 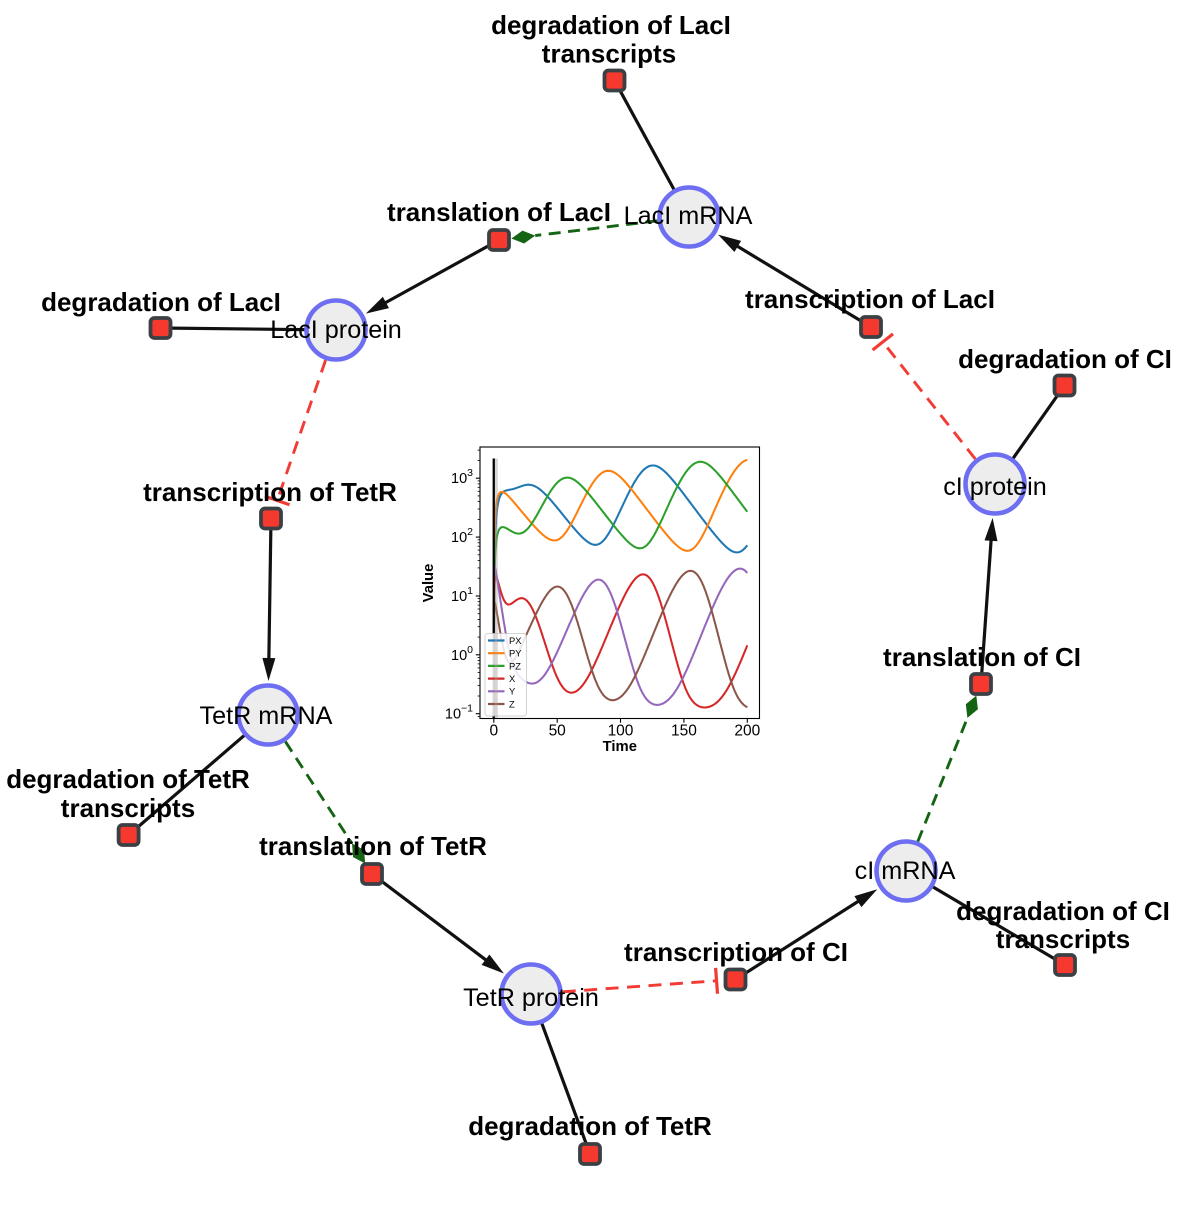 I want to click on svg-text: 101, so click(x=462, y=595).